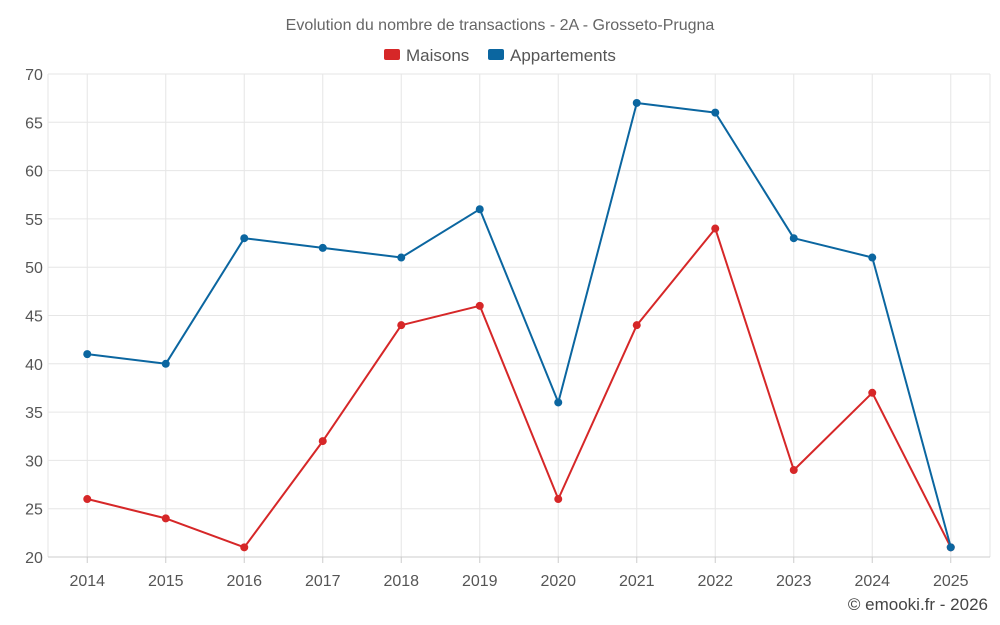 The image size is (1000, 625). I want to click on legend-item-maisons: Maisons, so click(426, 55).